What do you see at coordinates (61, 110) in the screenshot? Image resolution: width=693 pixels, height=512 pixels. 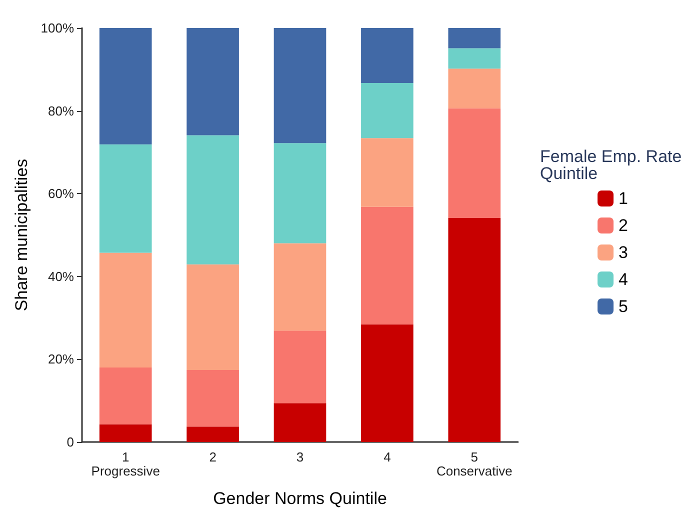 I see `y-tick-label: 80%` at bounding box center [61, 110].